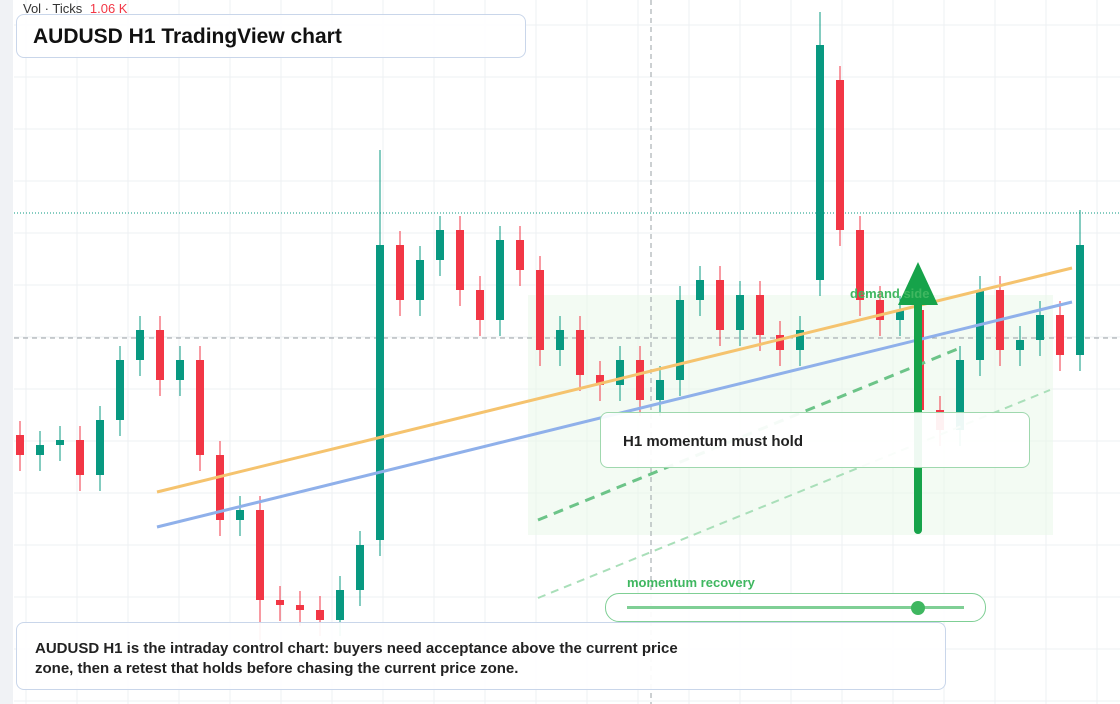 This screenshot has height=704, width=1120. What do you see at coordinates (918, 283) in the screenshot?
I see `arrow-head` at bounding box center [918, 283].